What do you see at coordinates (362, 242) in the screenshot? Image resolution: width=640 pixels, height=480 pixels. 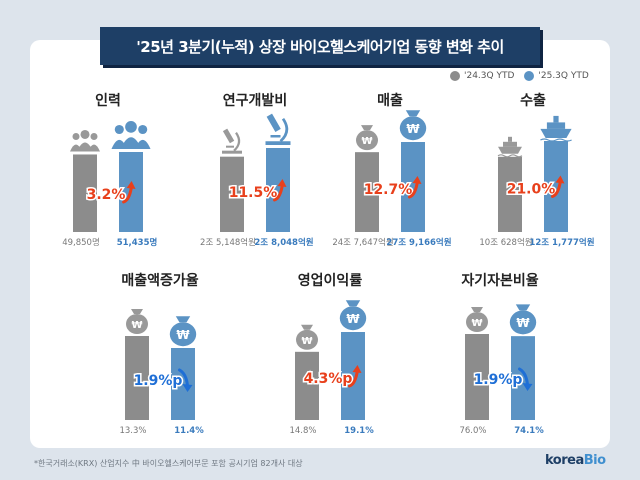 I see `value-label-2024: 24조 7,647억원` at bounding box center [362, 242].